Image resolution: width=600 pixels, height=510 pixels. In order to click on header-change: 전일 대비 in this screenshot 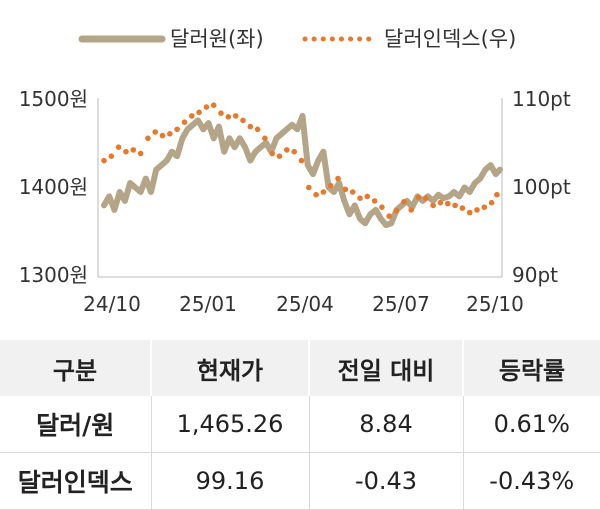, I will do `click(385, 368)`.